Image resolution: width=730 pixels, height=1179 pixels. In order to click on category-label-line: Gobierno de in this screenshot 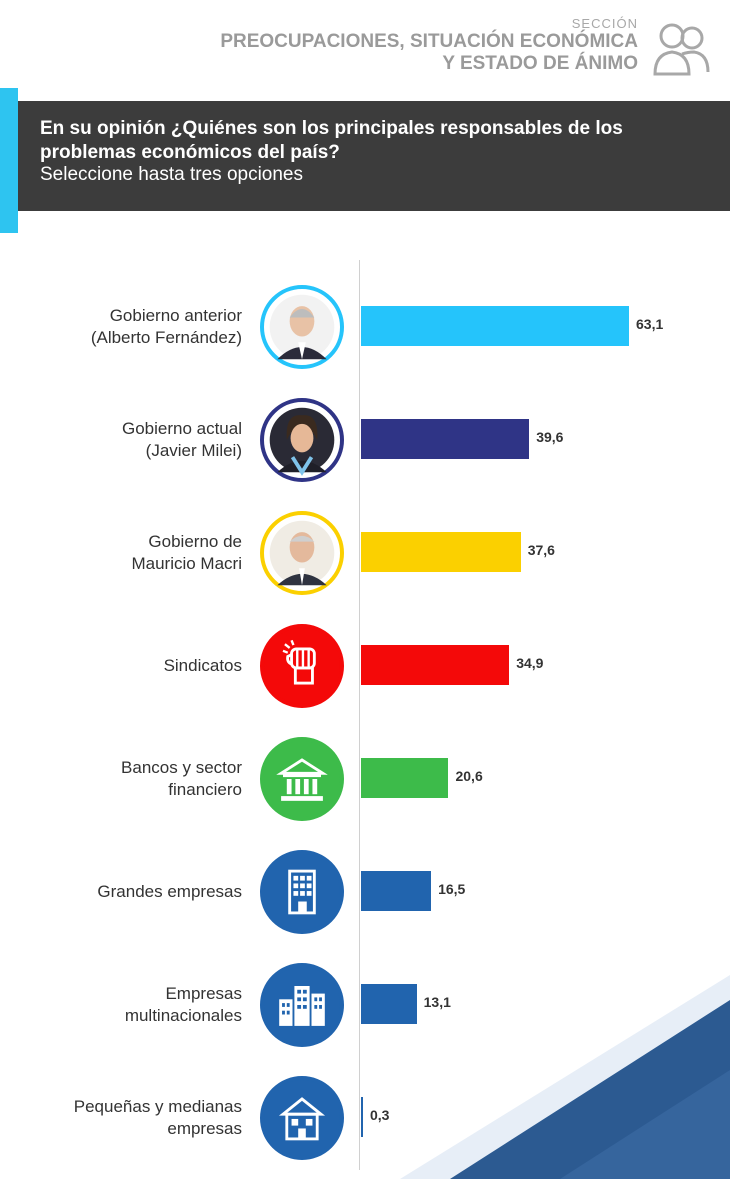, I will do `click(195, 541)`.